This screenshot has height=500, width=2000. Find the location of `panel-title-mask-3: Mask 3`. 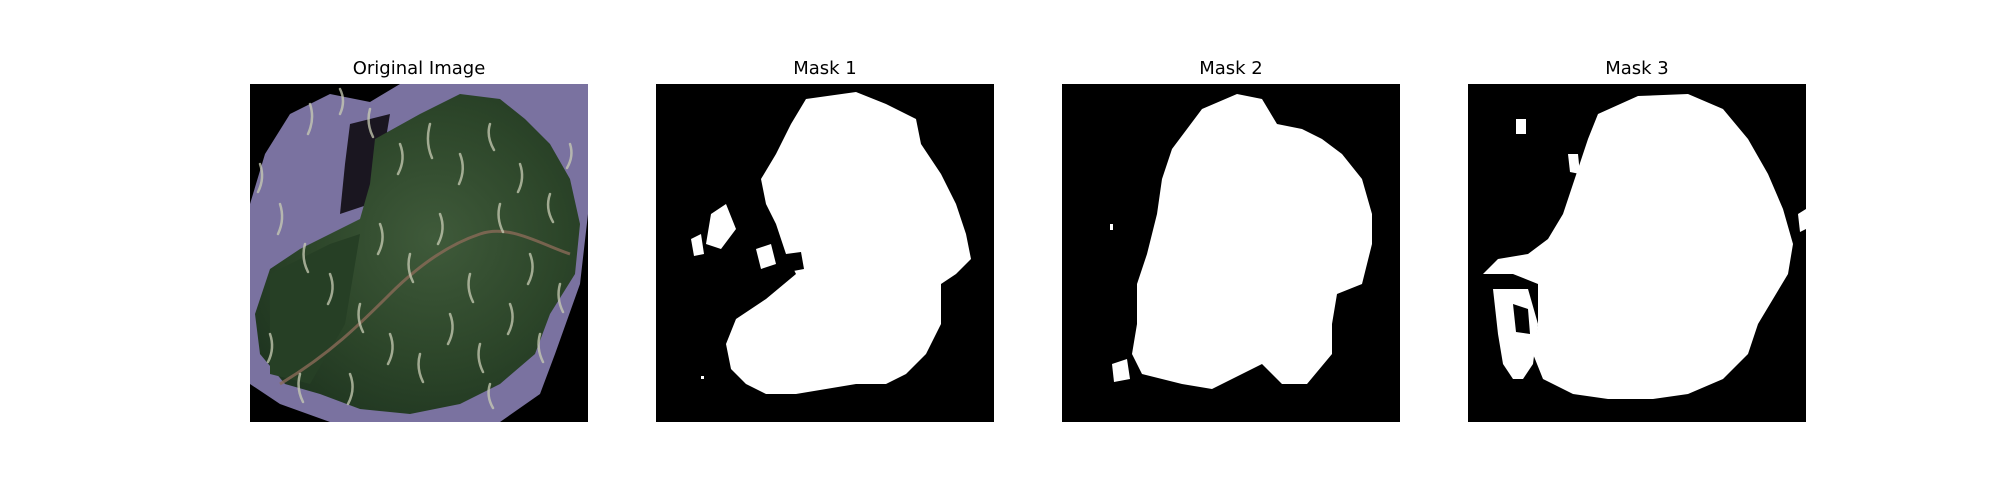

panel-title-mask-3: Mask 3 is located at coordinates (1637, 68).